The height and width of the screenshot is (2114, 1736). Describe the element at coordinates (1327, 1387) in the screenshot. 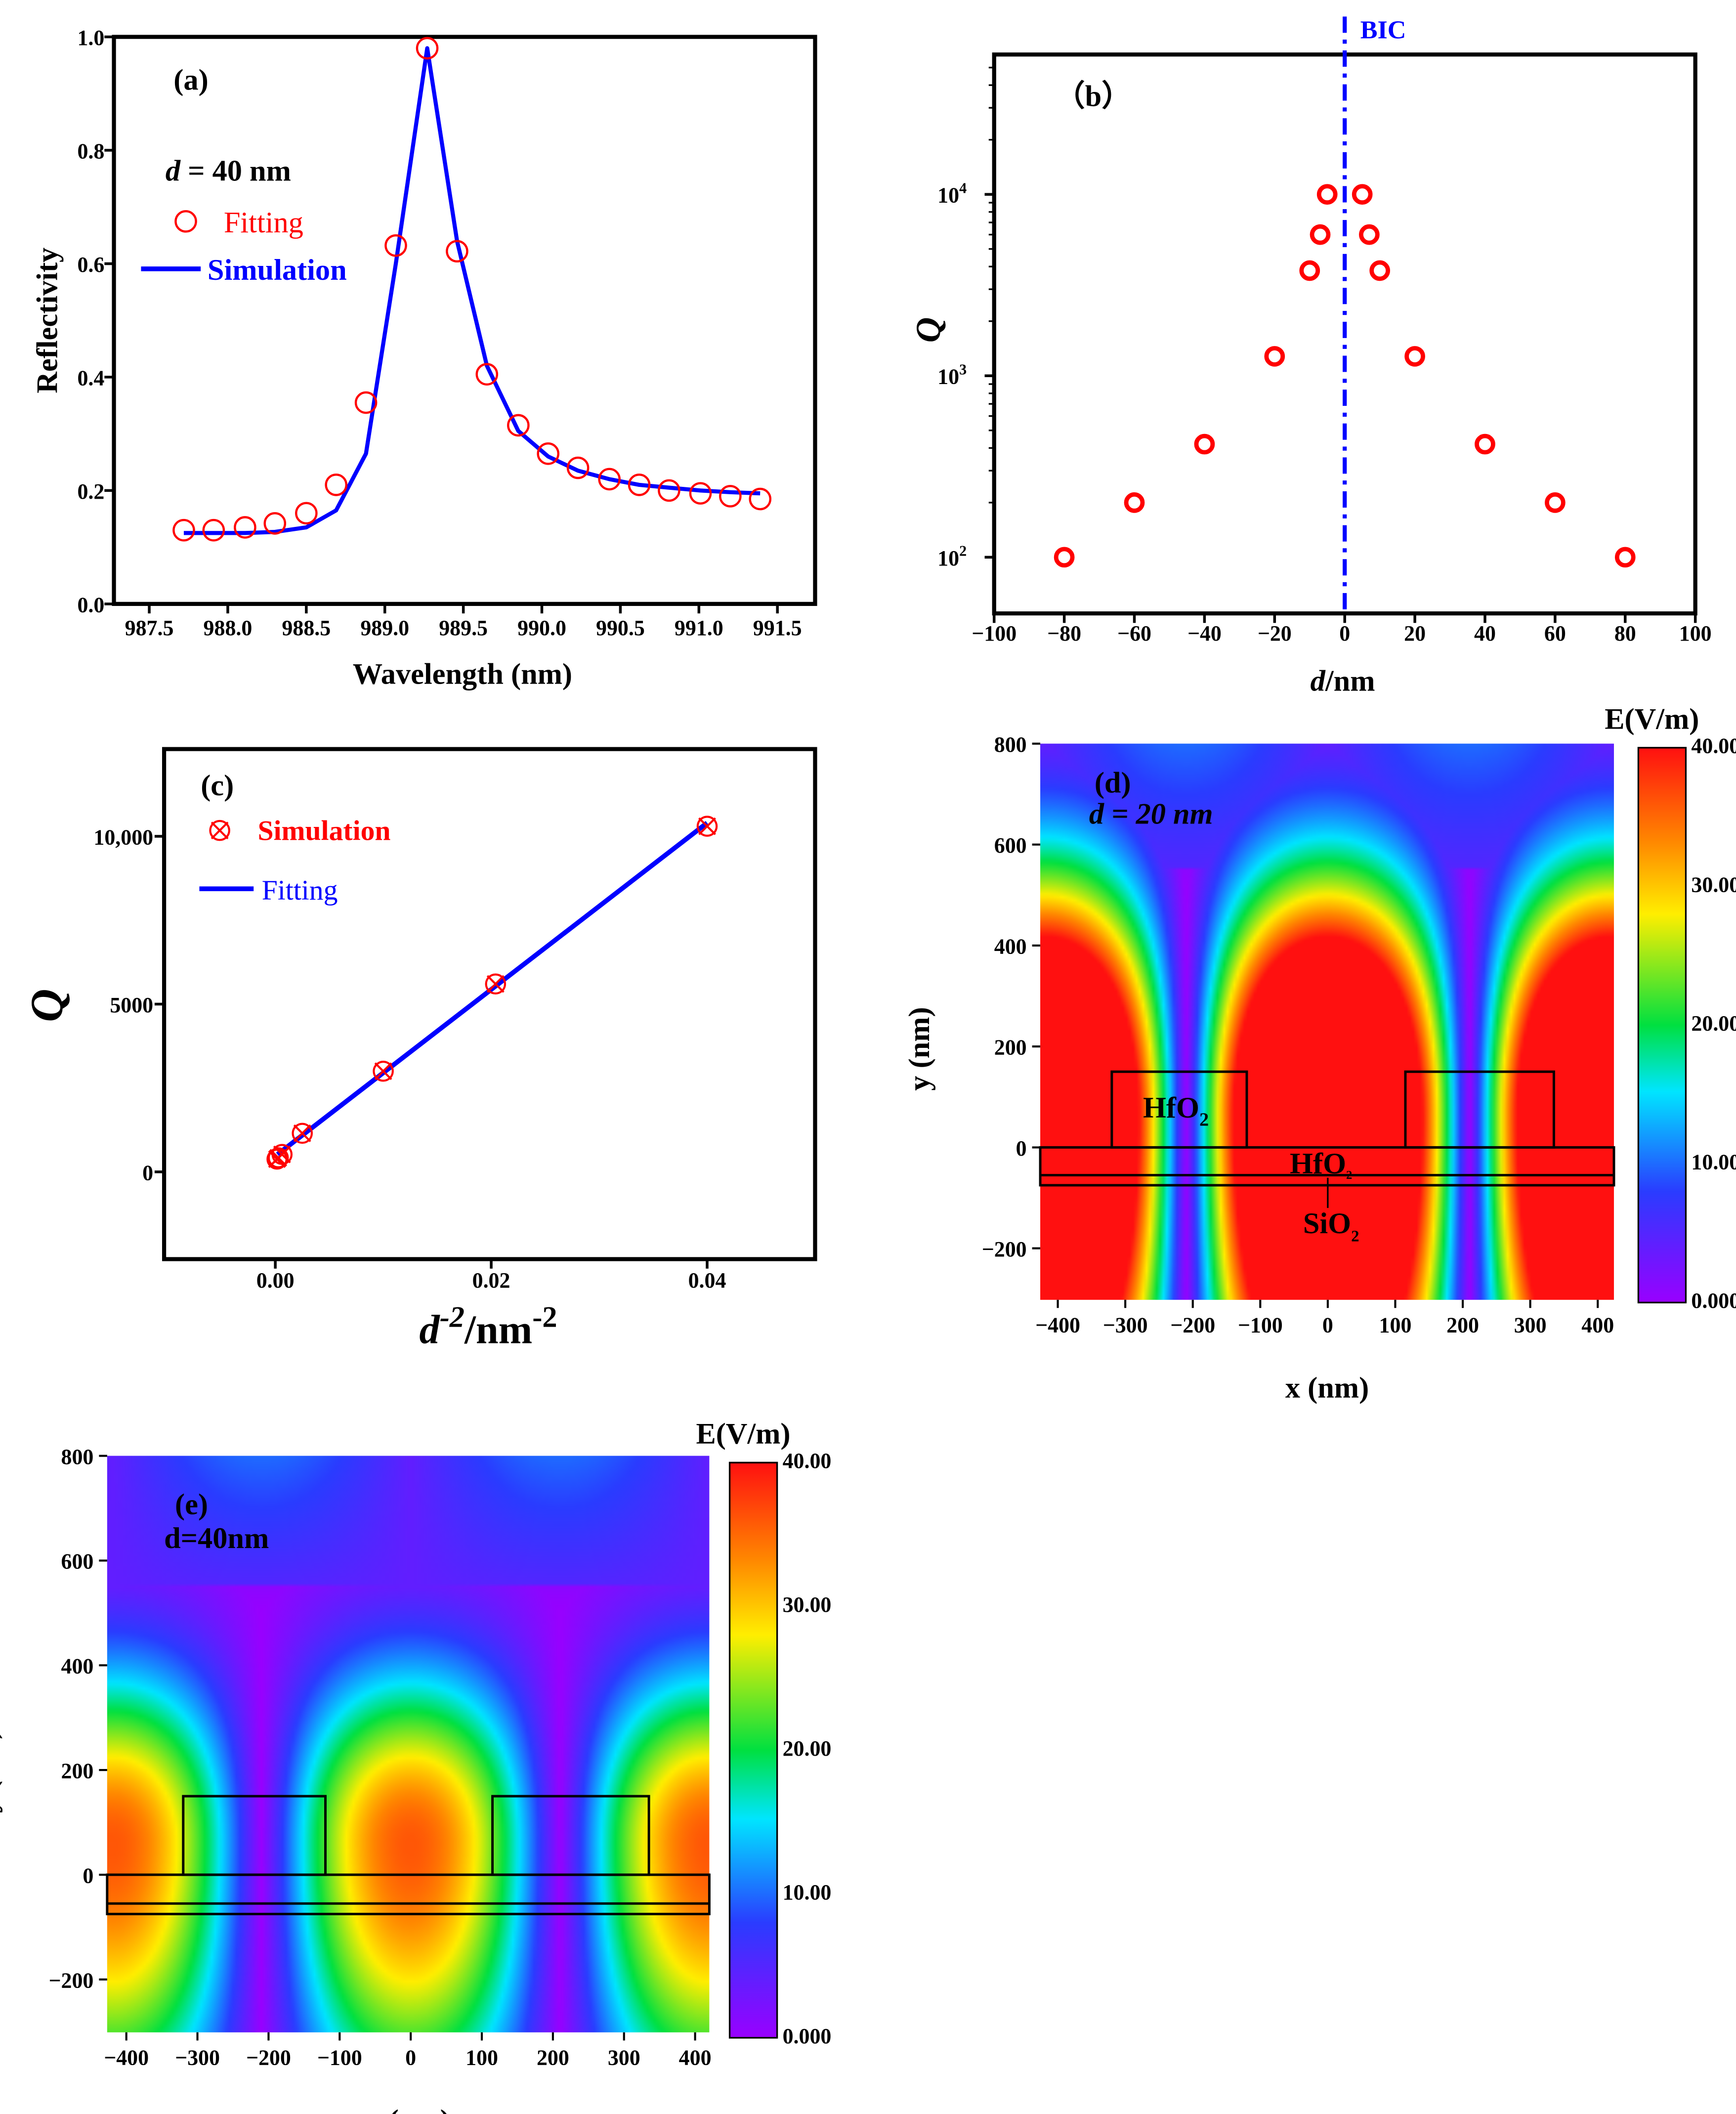

I see `x-axis-label: x (nm)` at that location.